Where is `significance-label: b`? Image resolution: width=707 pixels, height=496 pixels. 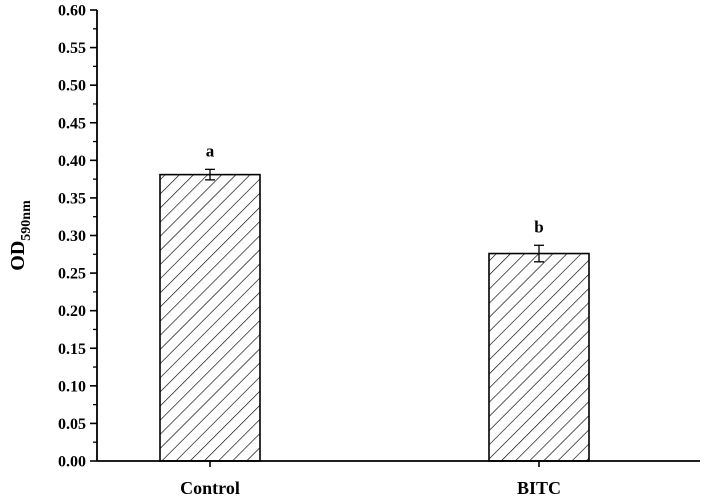 significance-label: b is located at coordinates (538, 226).